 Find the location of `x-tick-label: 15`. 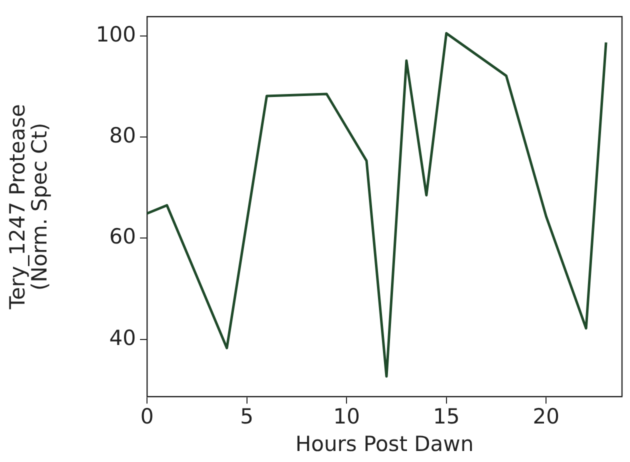

x-tick-label: 15 is located at coordinates (446, 416).